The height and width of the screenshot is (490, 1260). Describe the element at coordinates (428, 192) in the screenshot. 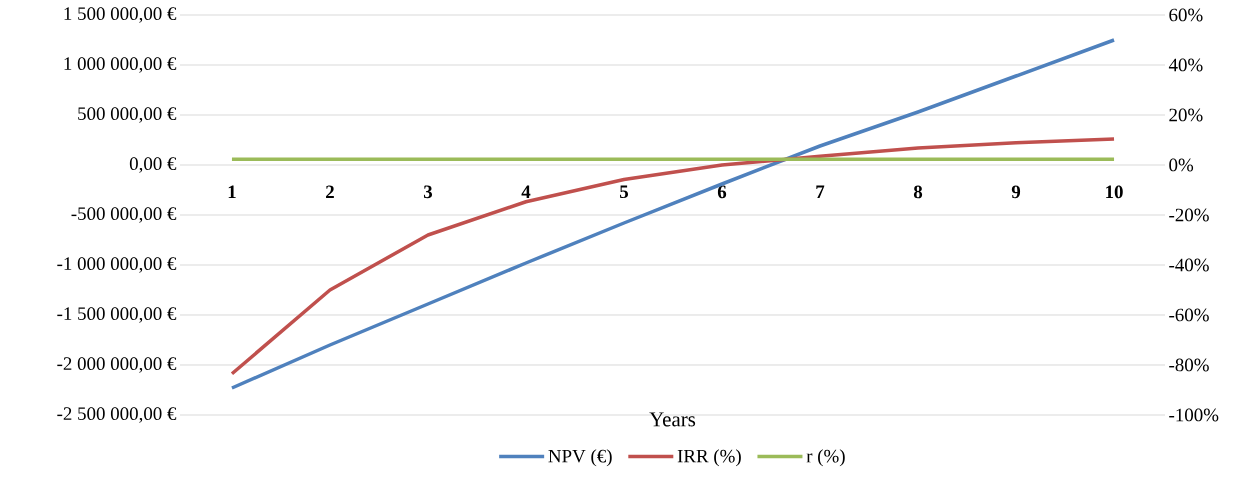

I see `x-tick-label: 3` at that location.